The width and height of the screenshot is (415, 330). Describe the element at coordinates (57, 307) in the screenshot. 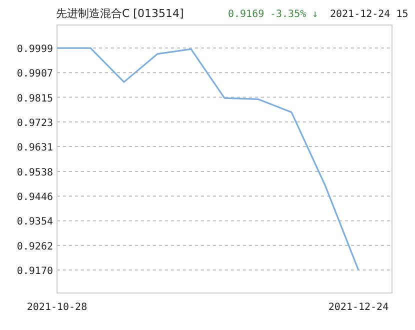

I see `x-tick-label: 2021-10-28` at that location.